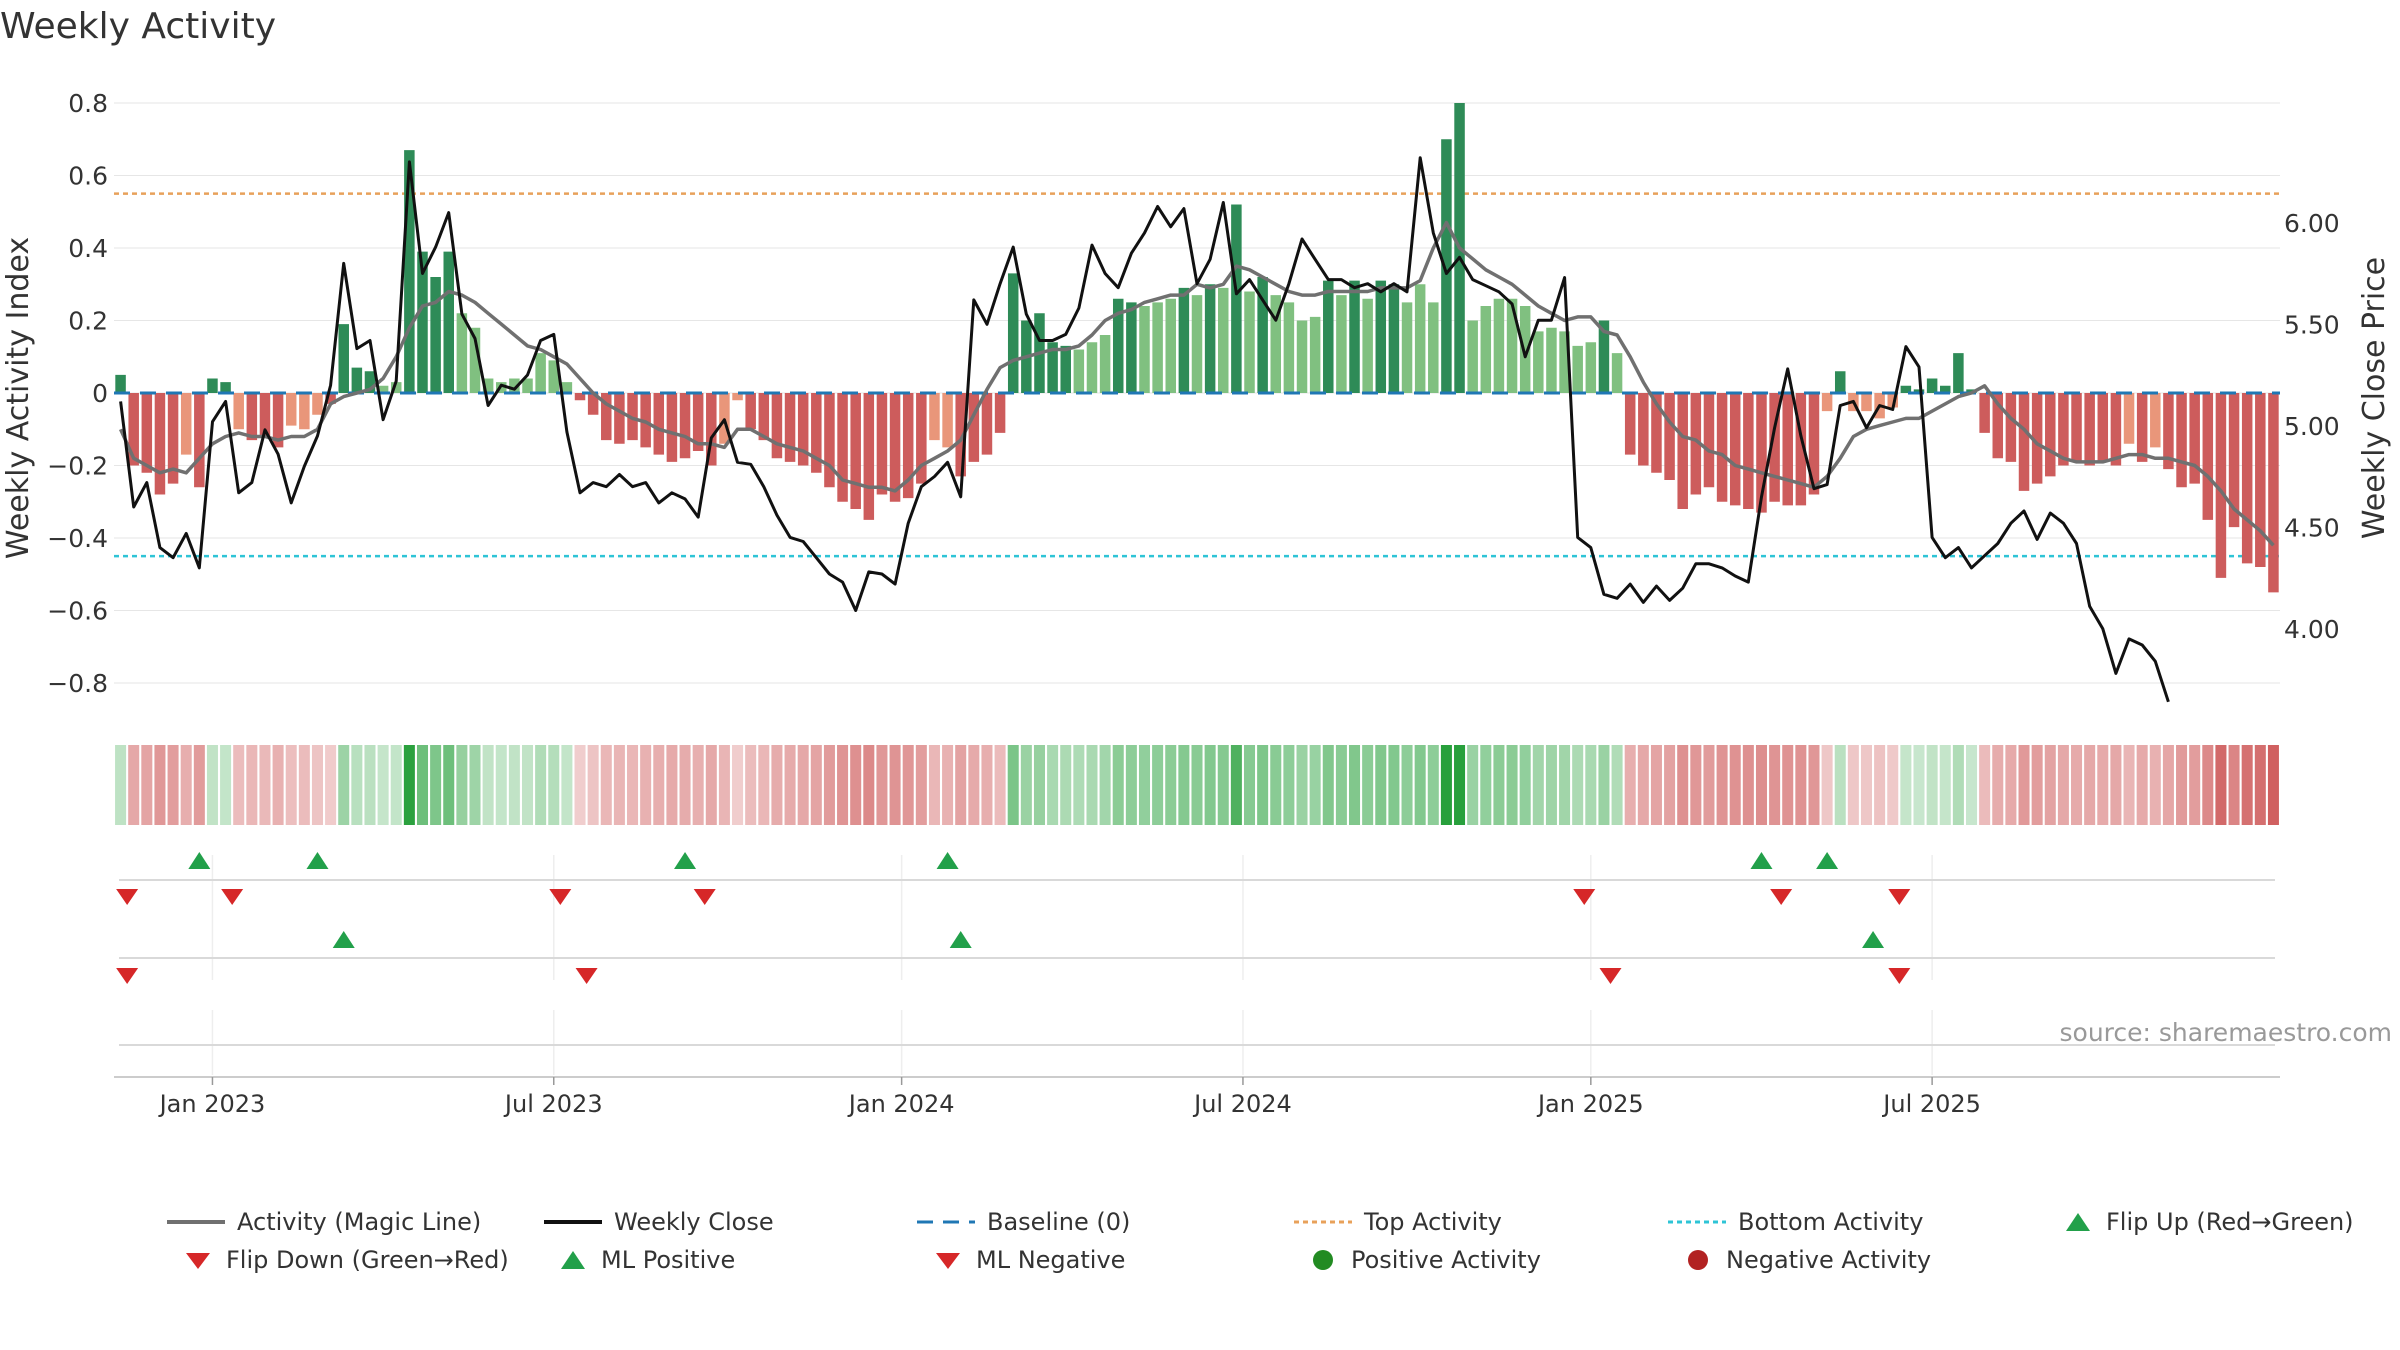  What do you see at coordinates (88, 321) in the screenshot?
I see `y-tick-label-left: 0.2` at bounding box center [88, 321].